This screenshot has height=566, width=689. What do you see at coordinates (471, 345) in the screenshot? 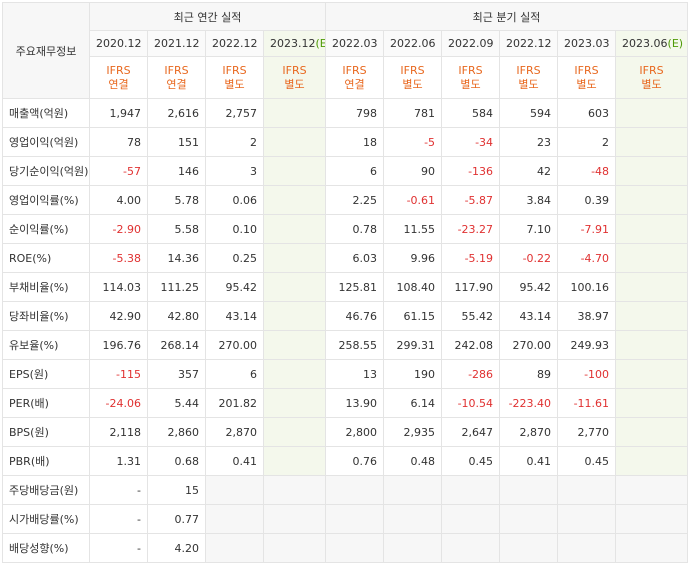
I see `value-cell: 242.08` at bounding box center [471, 345].